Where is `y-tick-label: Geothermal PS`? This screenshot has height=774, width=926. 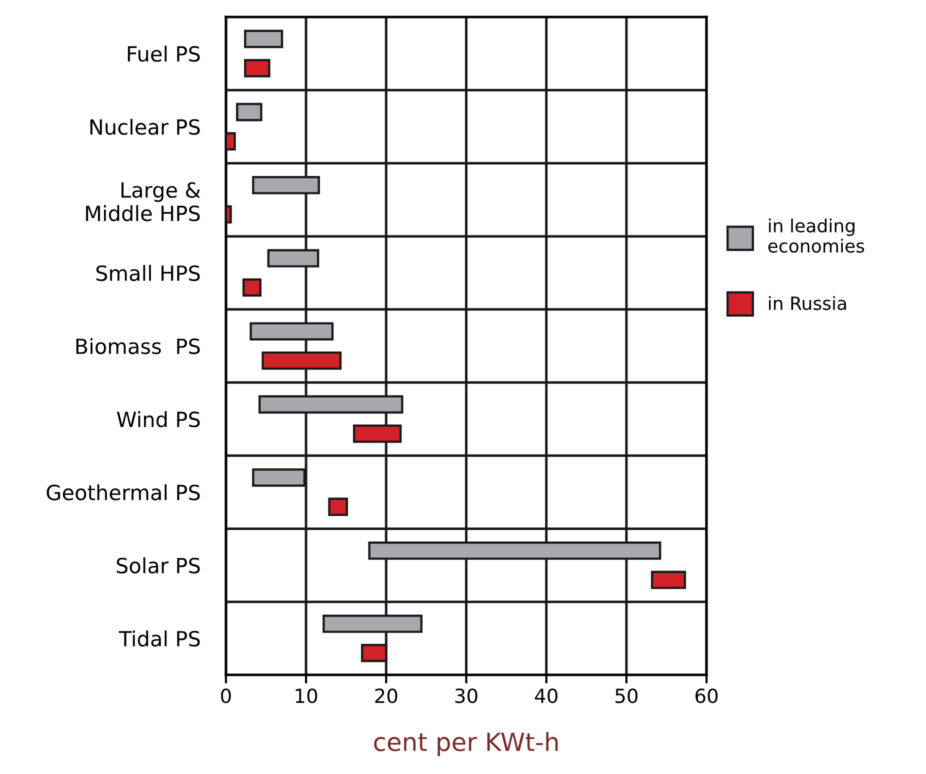
y-tick-label: Geothermal PS is located at coordinates (123, 492).